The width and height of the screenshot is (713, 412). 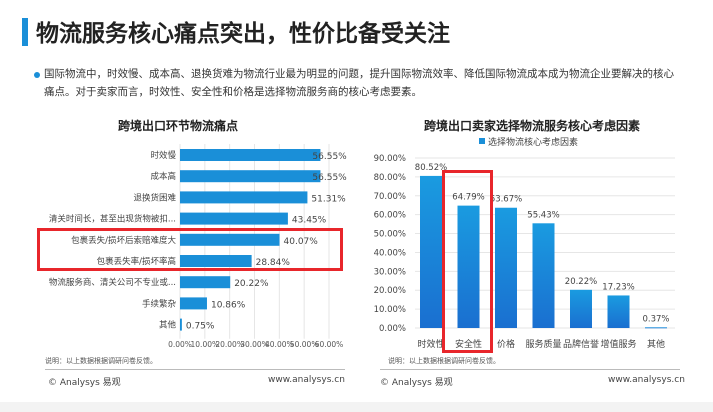 What do you see at coordinates (543, 344) in the screenshot?
I see `category-label: 服务质量` at bounding box center [543, 344].